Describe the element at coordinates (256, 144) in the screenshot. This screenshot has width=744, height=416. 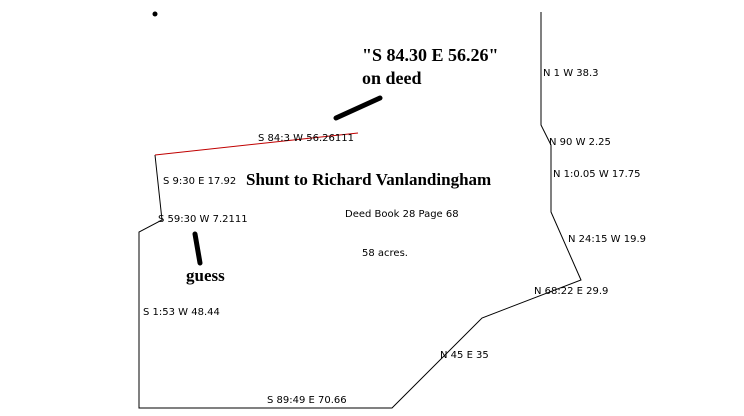
I see `red-boundary-line` at that location.